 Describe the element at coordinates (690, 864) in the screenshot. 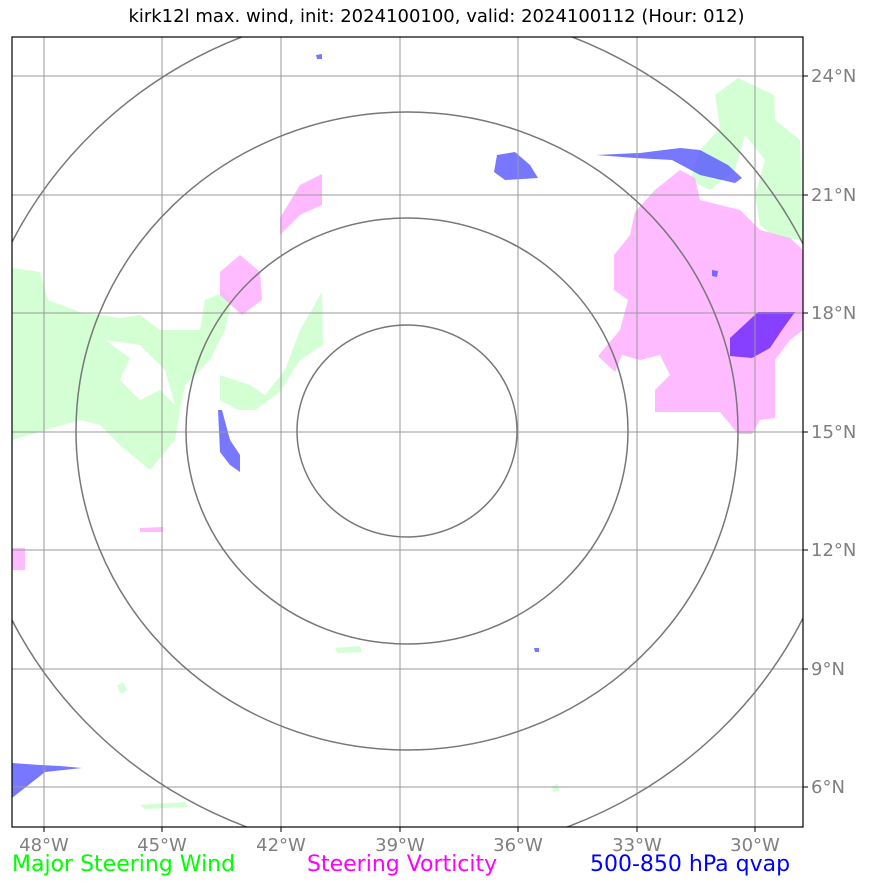

I see `legend-qvap: 500-850 hPa qvap` at that location.